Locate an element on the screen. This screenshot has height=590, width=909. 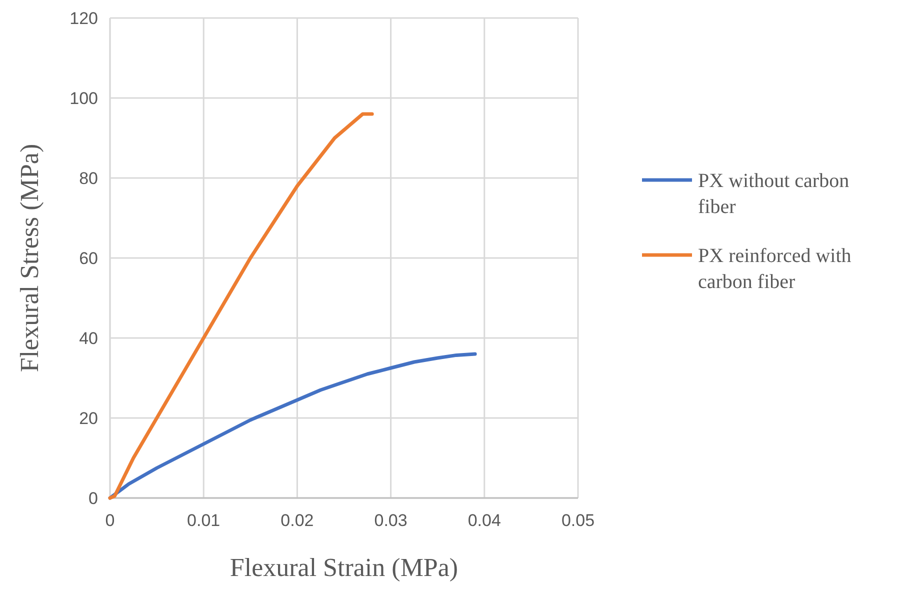
y-axis-title: Flexural Stress (MPa) is located at coordinates (29, 258).